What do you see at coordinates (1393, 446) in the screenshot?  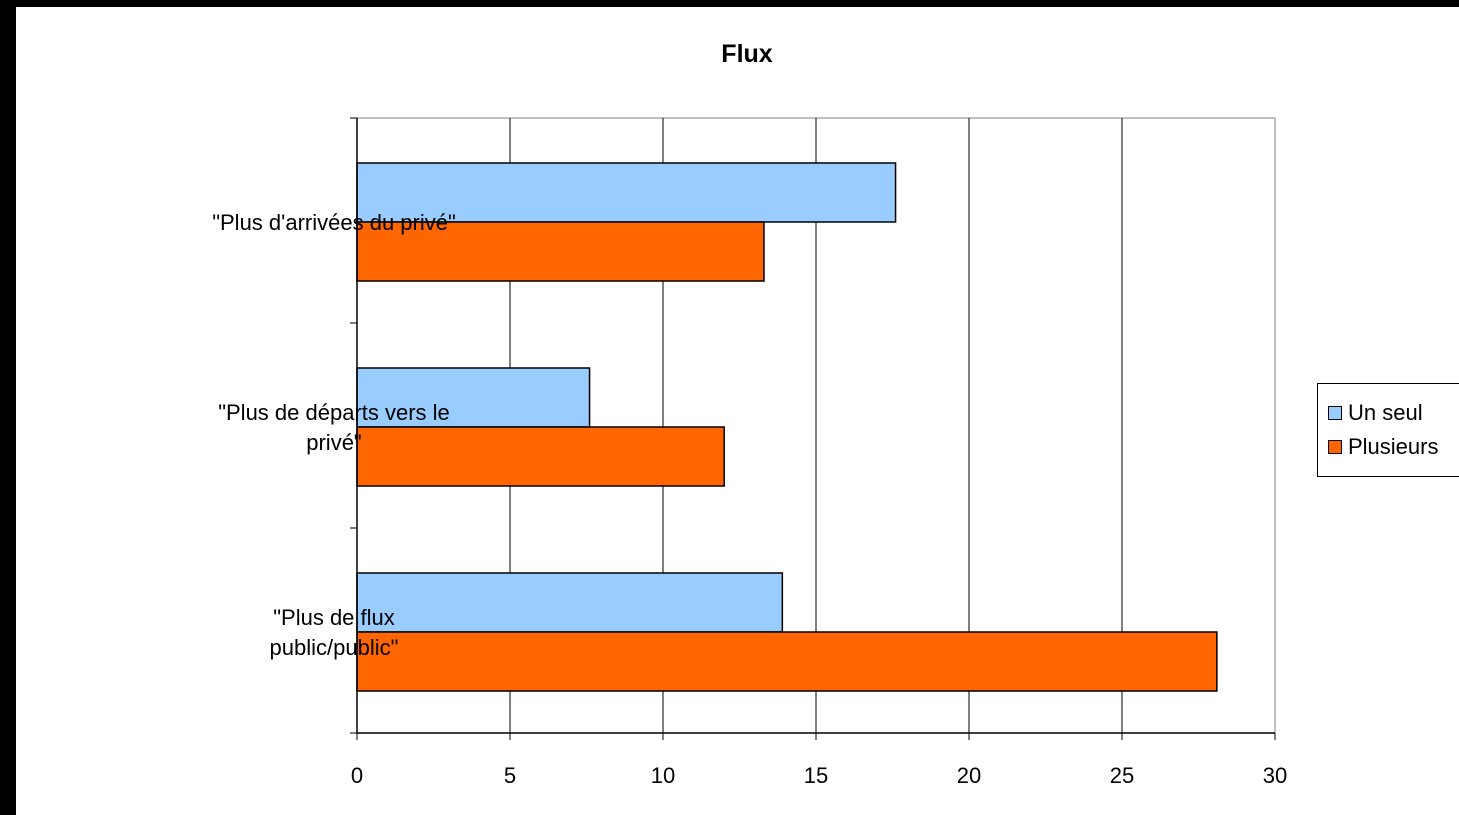 I see `legend-label: Plusieurs` at bounding box center [1393, 446].